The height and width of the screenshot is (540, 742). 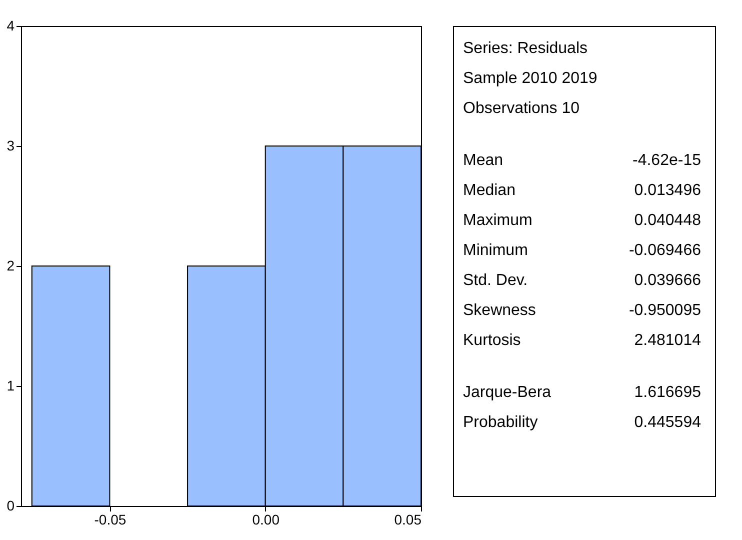 What do you see at coordinates (582, 340) in the screenshot?
I see `text: Kurtosis 2.481014` at bounding box center [582, 340].